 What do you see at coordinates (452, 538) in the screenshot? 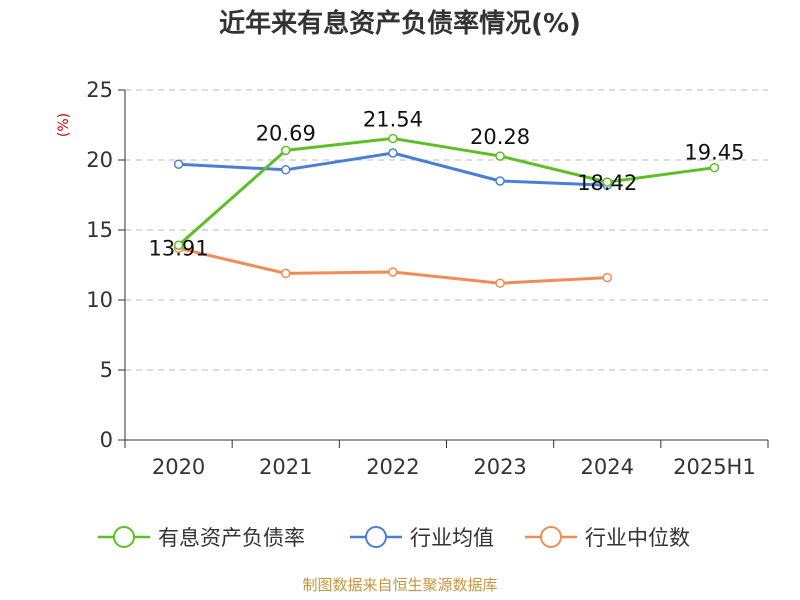
I see `legend-label: 行业均值` at bounding box center [452, 538].